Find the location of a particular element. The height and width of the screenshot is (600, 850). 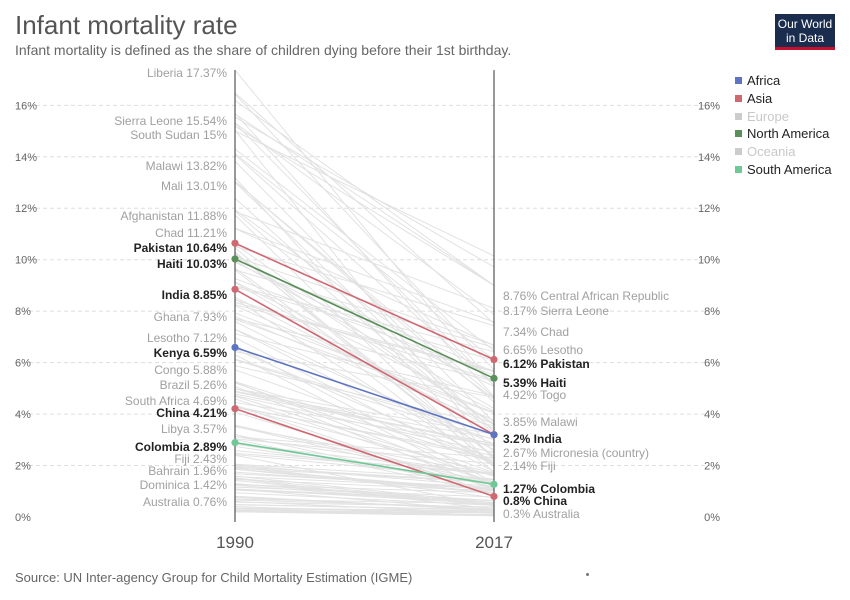

y-tick-label-left: 4% is located at coordinates (23, 415).